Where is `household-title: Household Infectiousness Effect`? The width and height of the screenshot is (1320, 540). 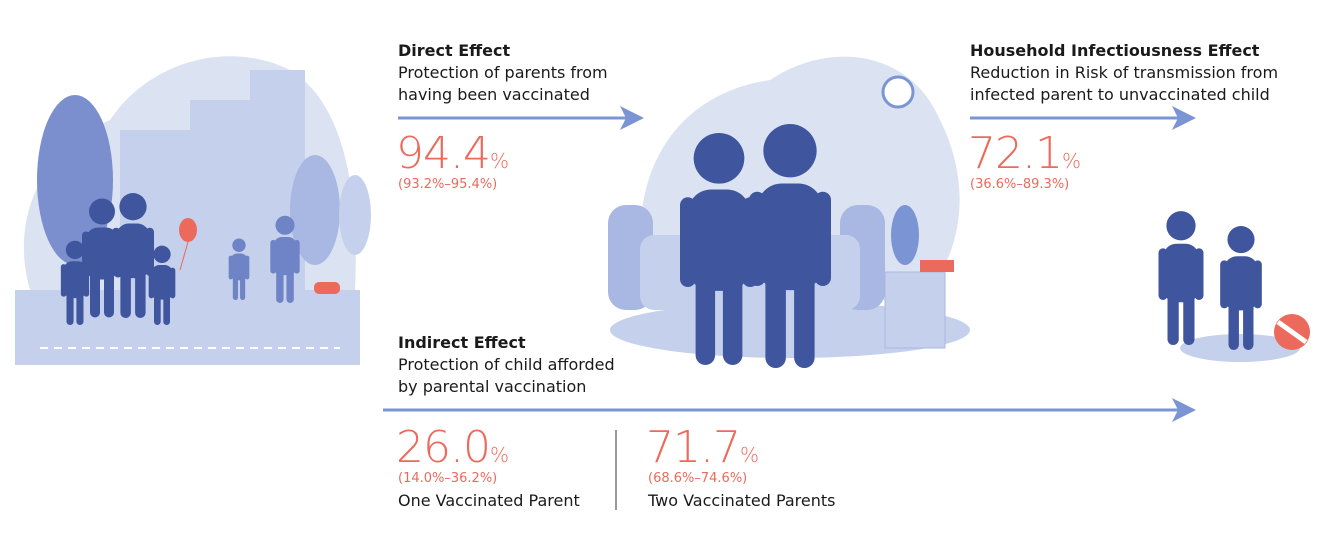 household-title: Household Infectiousness Effect is located at coordinates (1115, 50).